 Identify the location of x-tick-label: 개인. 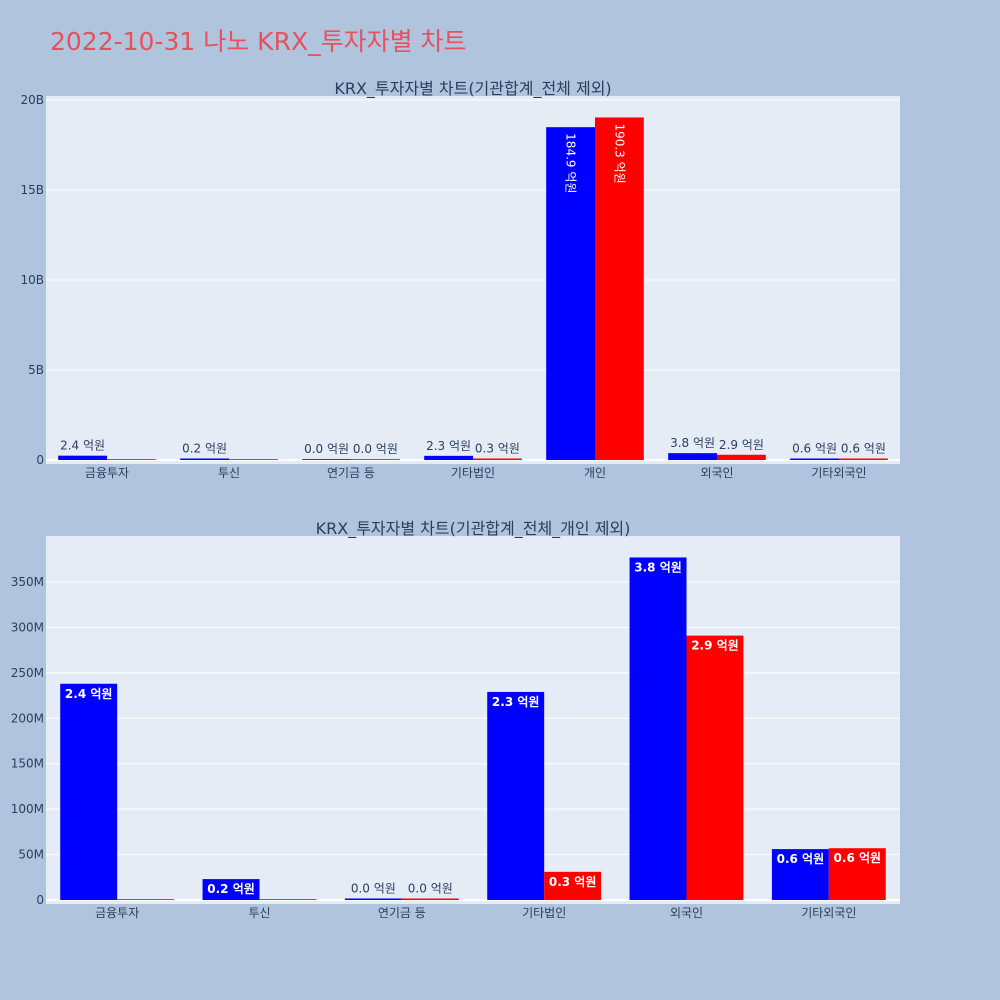
(595, 473).